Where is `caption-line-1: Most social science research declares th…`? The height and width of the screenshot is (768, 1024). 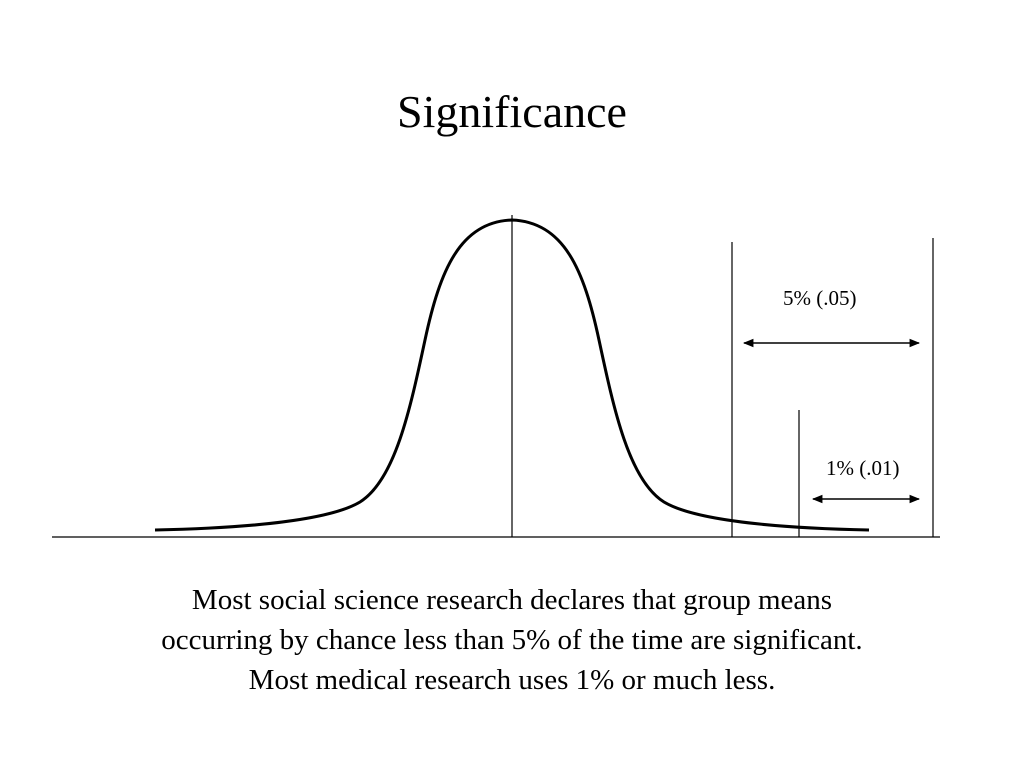 caption-line-1: Most social science research declares th… is located at coordinates (512, 600).